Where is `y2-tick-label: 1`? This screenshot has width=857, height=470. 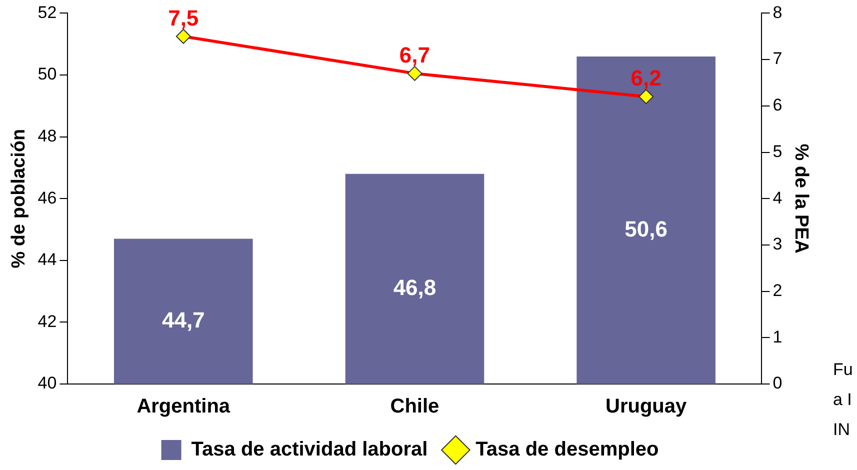 y2-tick-label: 1 is located at coordinates (777, 336).